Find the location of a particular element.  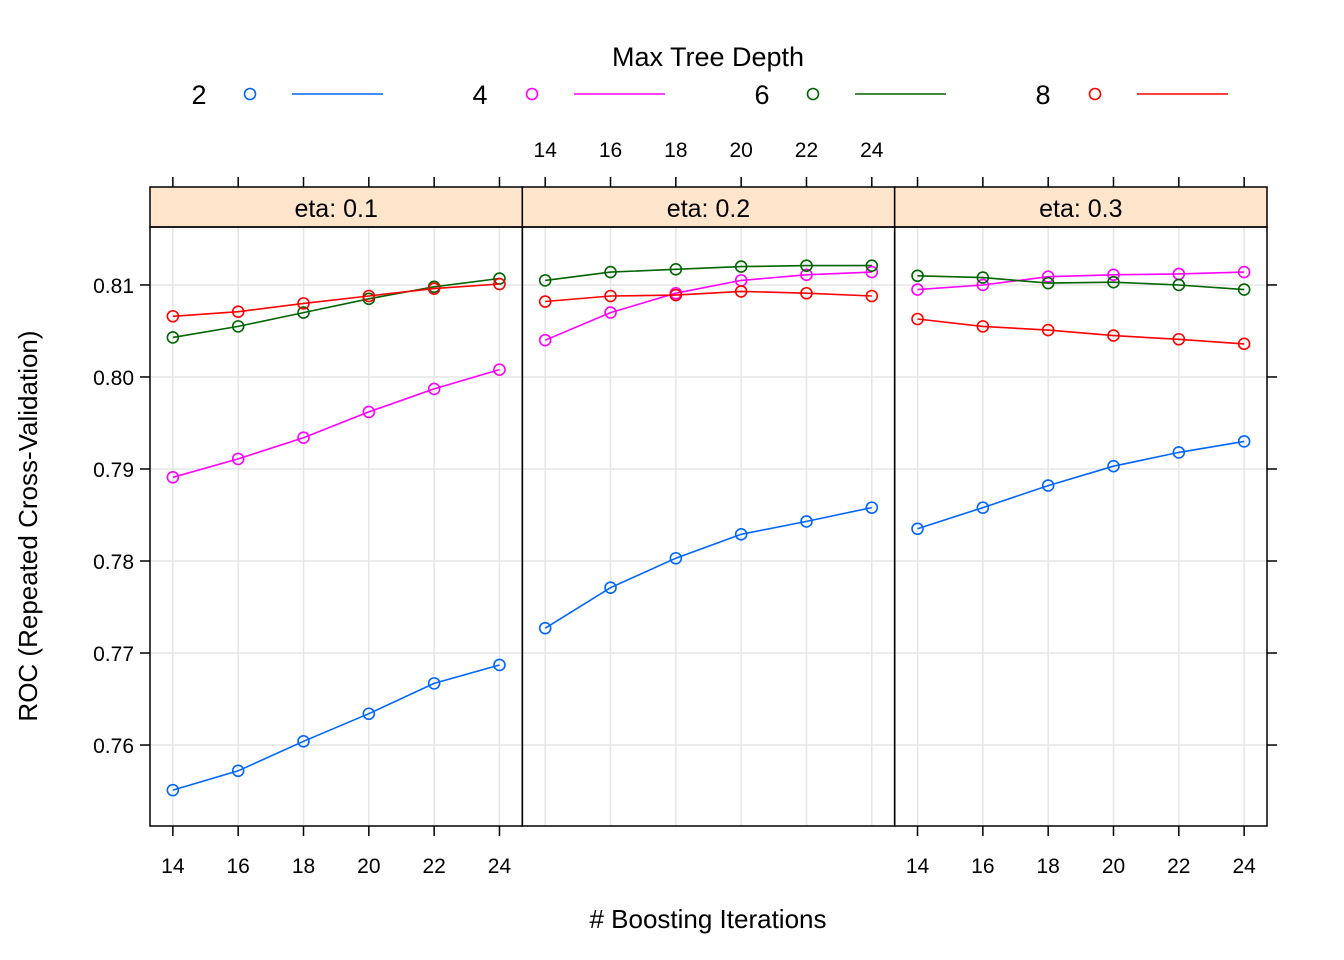

x-tick-label-top: 14 is located at coordinates (546, 150).